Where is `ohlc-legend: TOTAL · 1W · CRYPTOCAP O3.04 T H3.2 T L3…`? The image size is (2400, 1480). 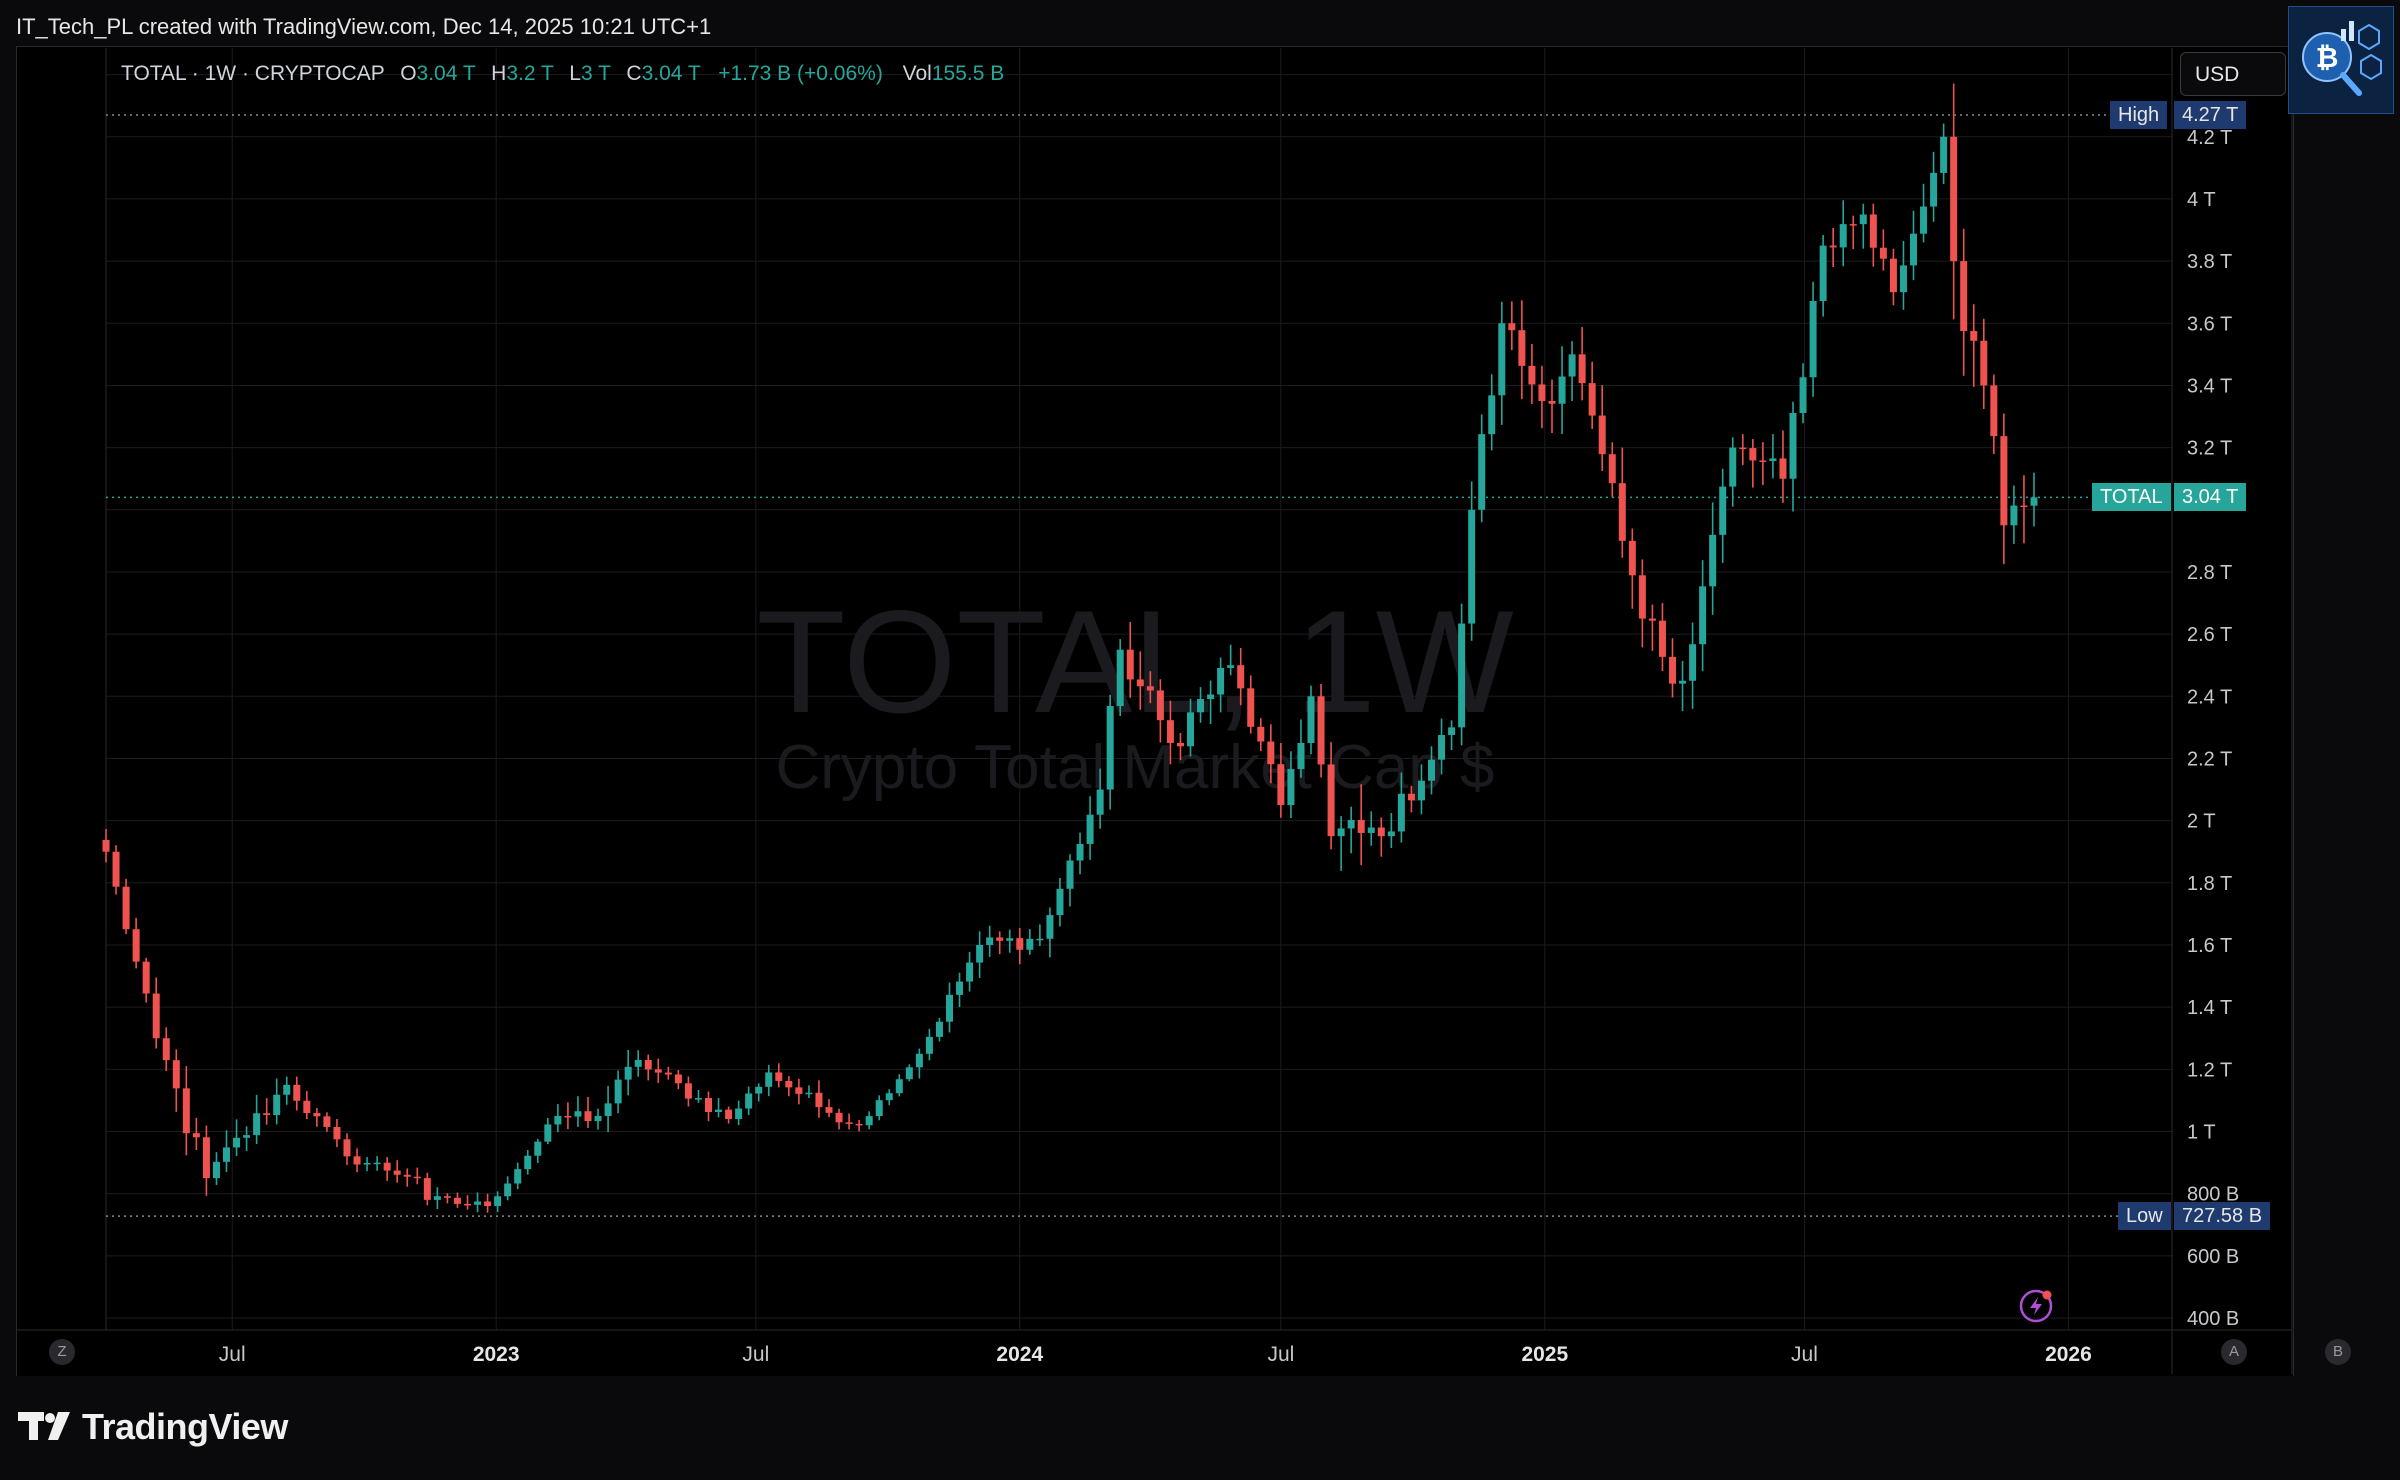 ohlc-legend: TOTAL · 1W · CRYPTOCAP O3.04 T H3.2 T L3… is located at coordinates (562, 74).